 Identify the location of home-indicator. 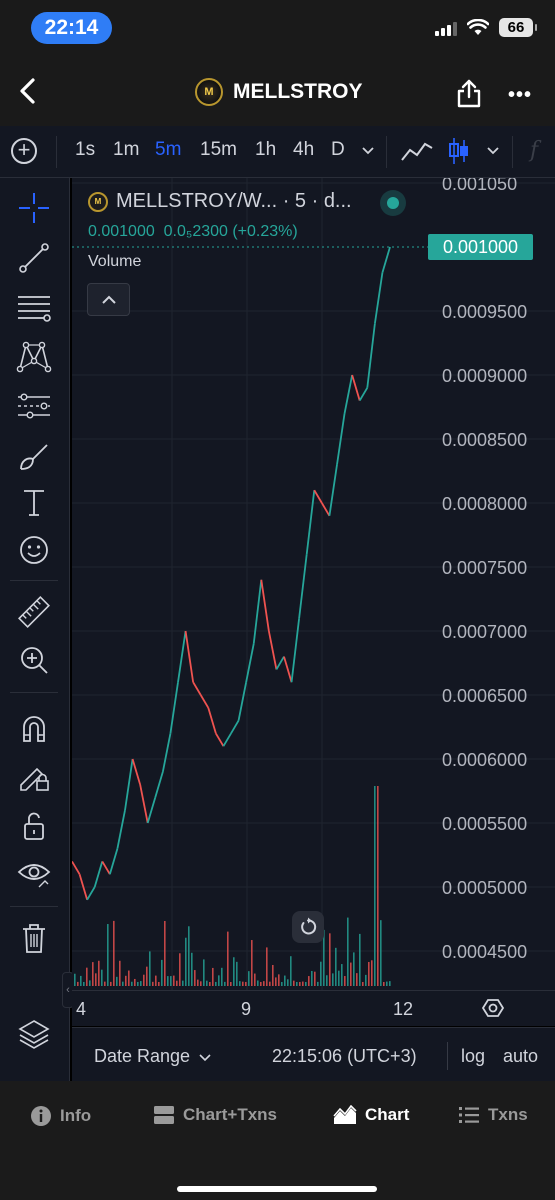
(277, 1189).